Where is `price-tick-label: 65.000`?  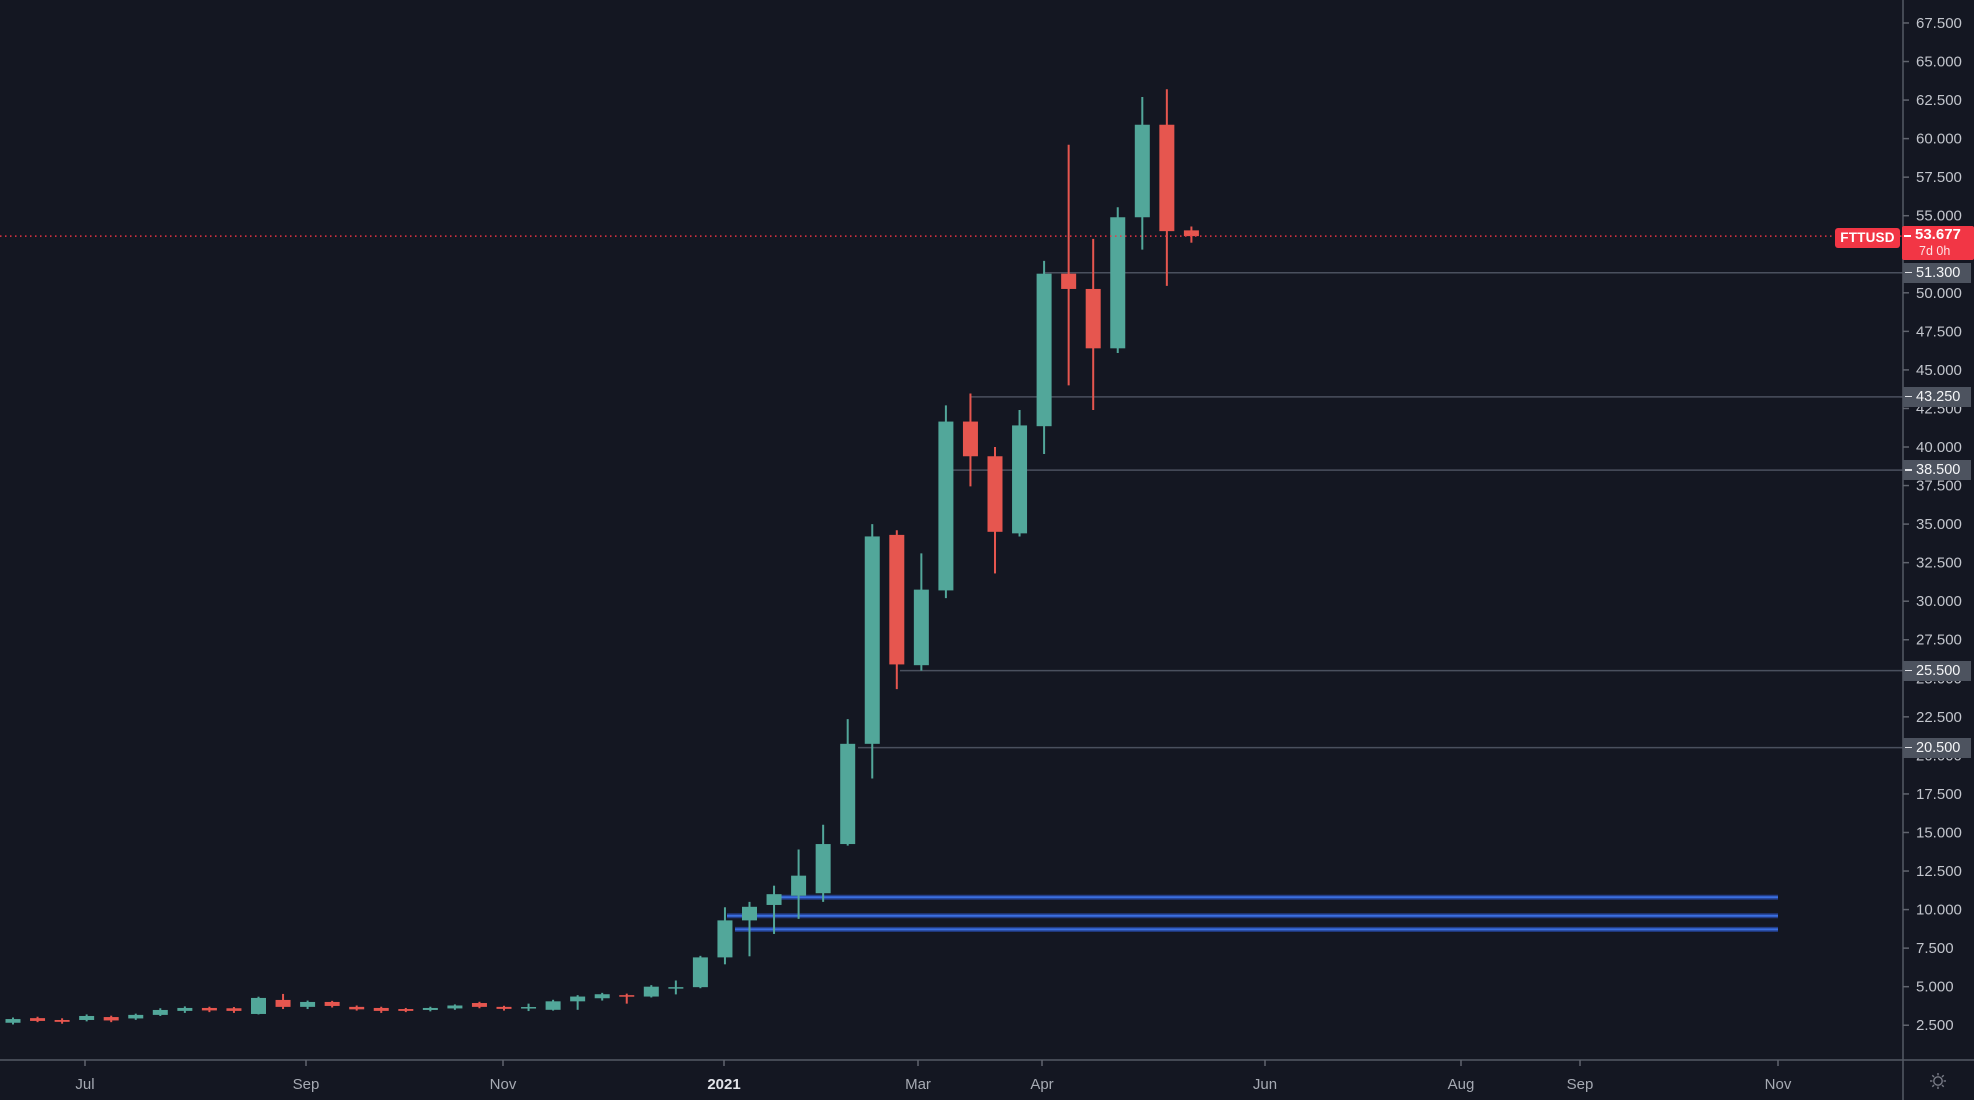
price-tick-label: 65.000 is located at coordinates (1939, 62).